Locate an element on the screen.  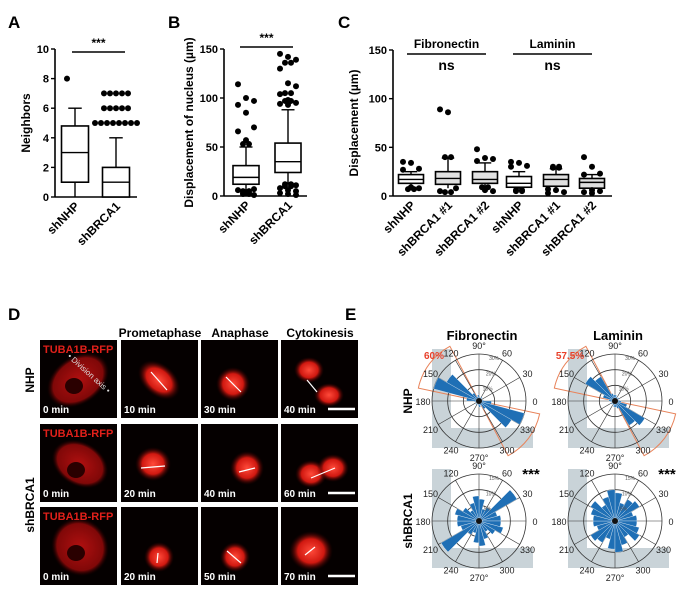
panel-label-c: C is located at coordinates (344, 22).